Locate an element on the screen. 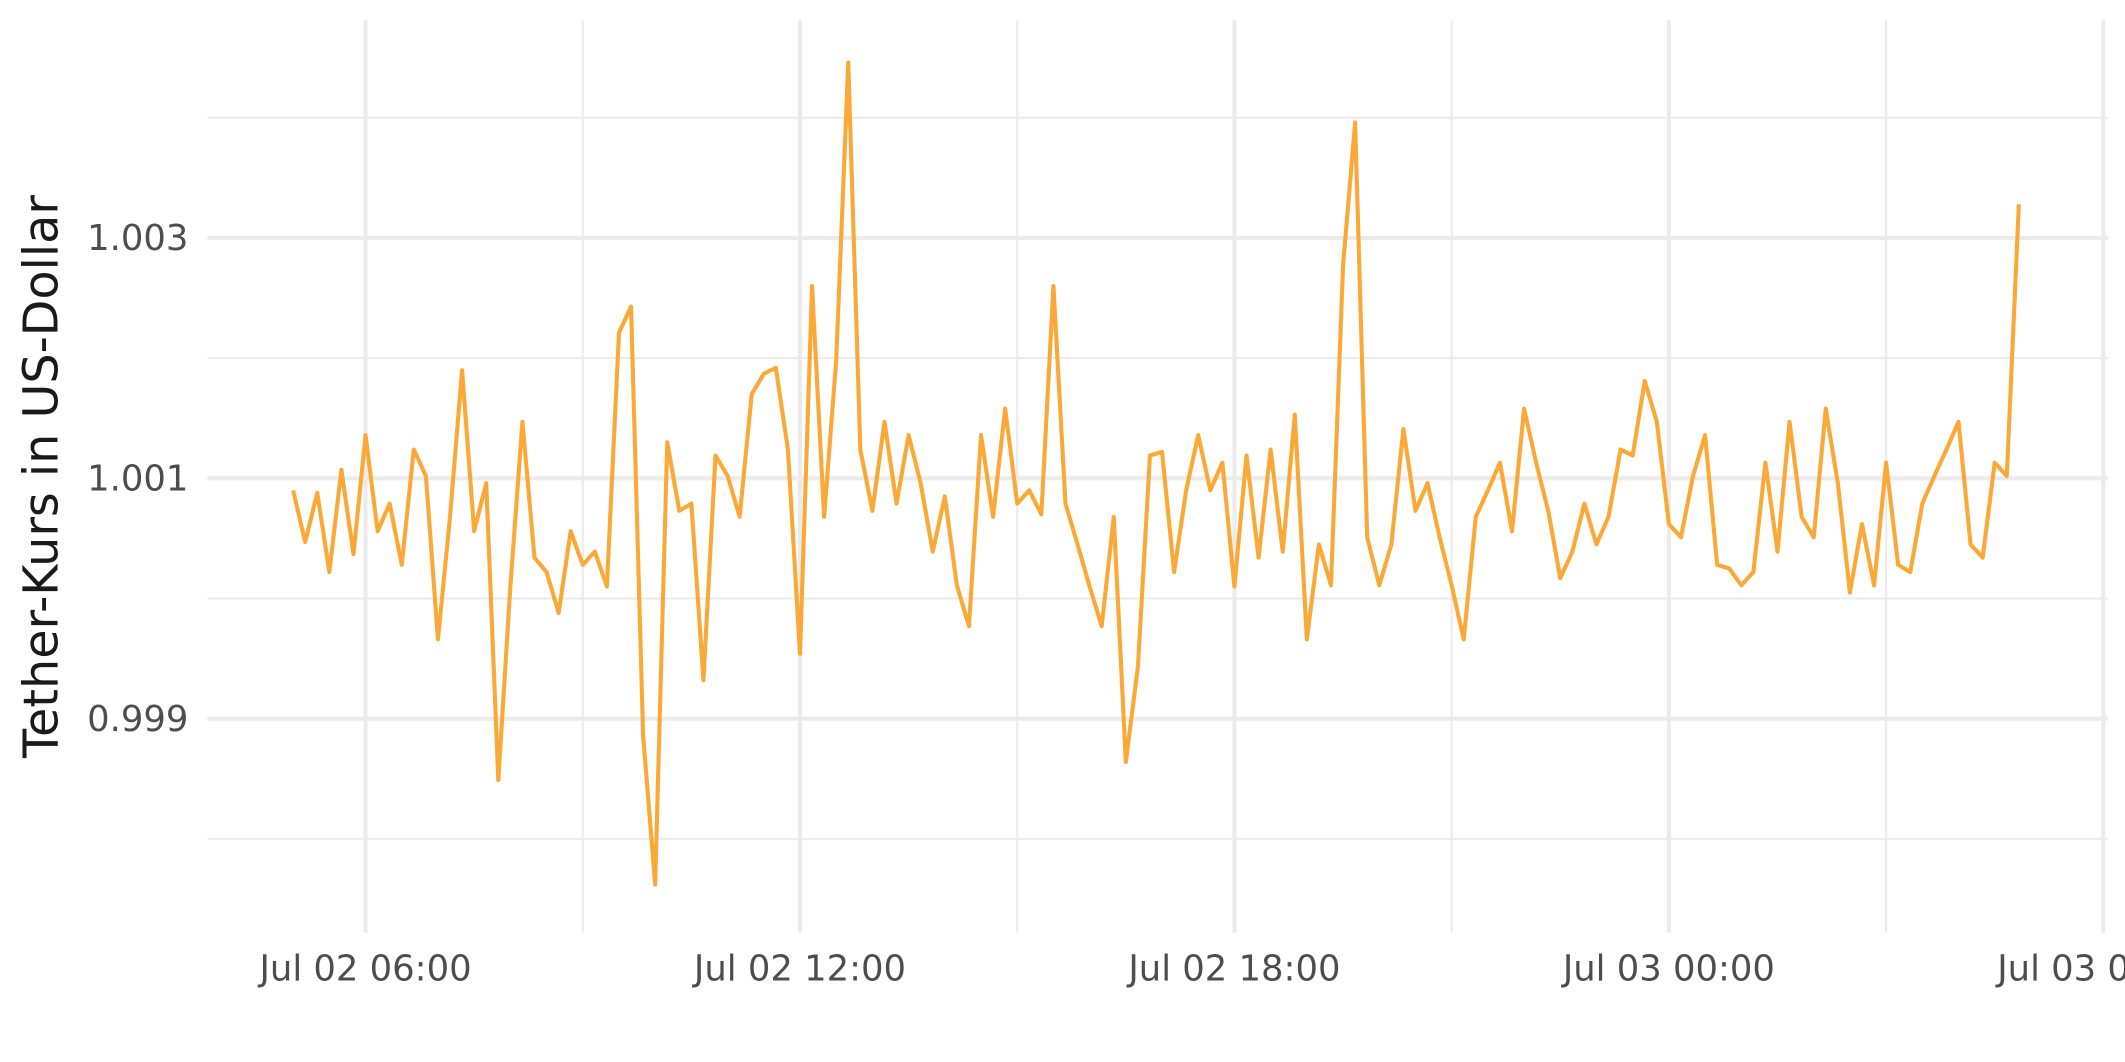 This screenshot has height=1062, width=2125. x-tick-label: Jul 03 00:00 is located at coordinates (1668, 968).